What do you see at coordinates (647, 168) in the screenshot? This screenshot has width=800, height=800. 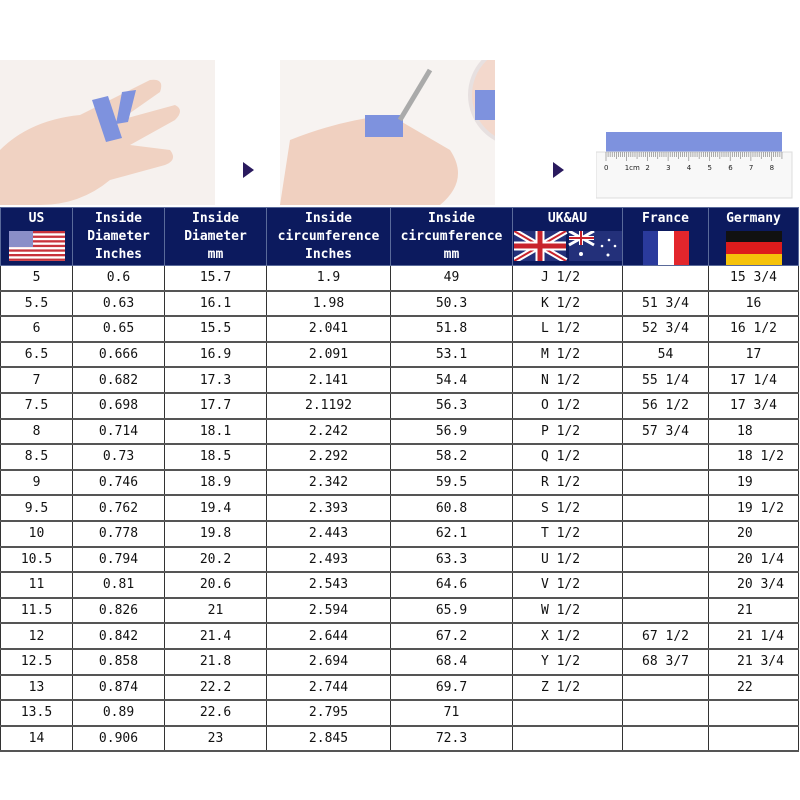 I see `ruler-label: 2` at bounding box center [647, 168].